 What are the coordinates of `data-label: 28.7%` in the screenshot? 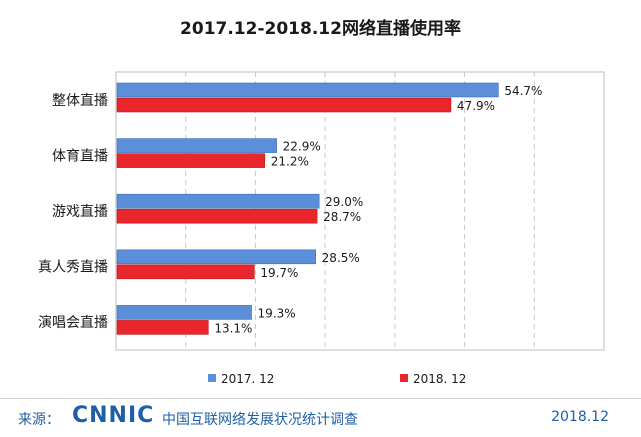 It's located at (342, 217).